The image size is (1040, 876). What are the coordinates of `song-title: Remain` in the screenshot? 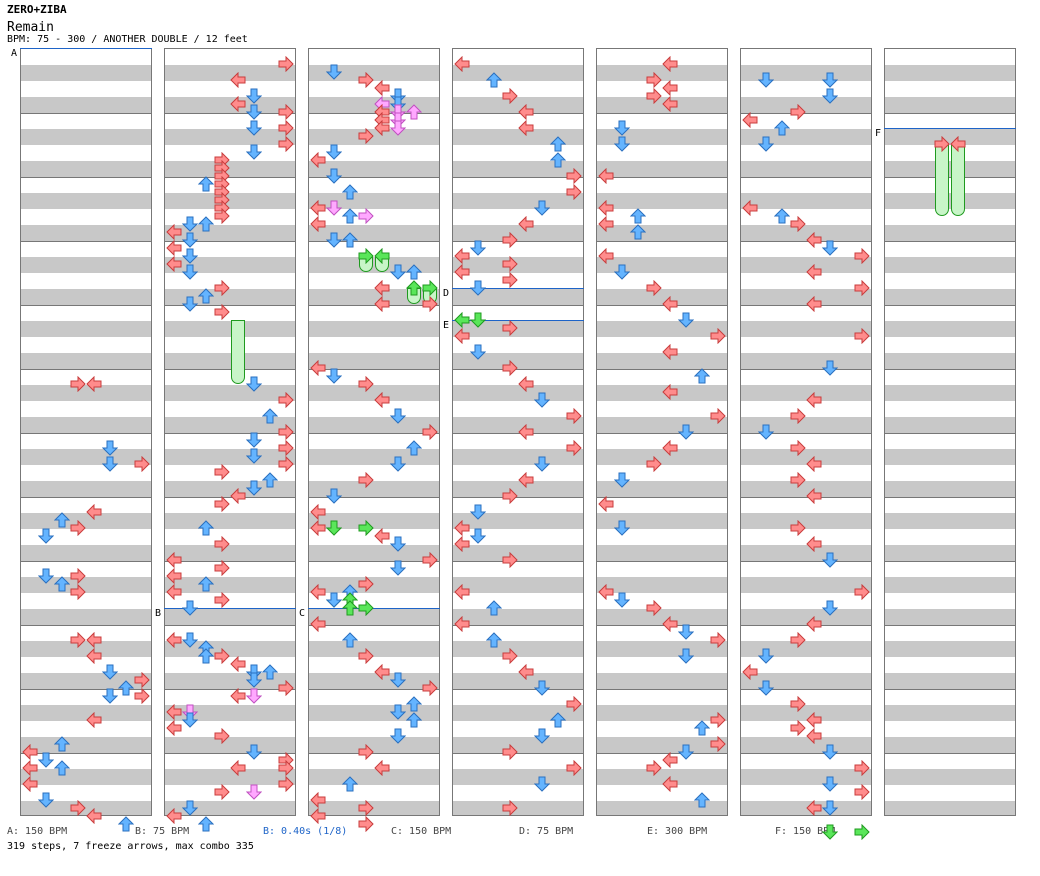 It's located at (30, 27).